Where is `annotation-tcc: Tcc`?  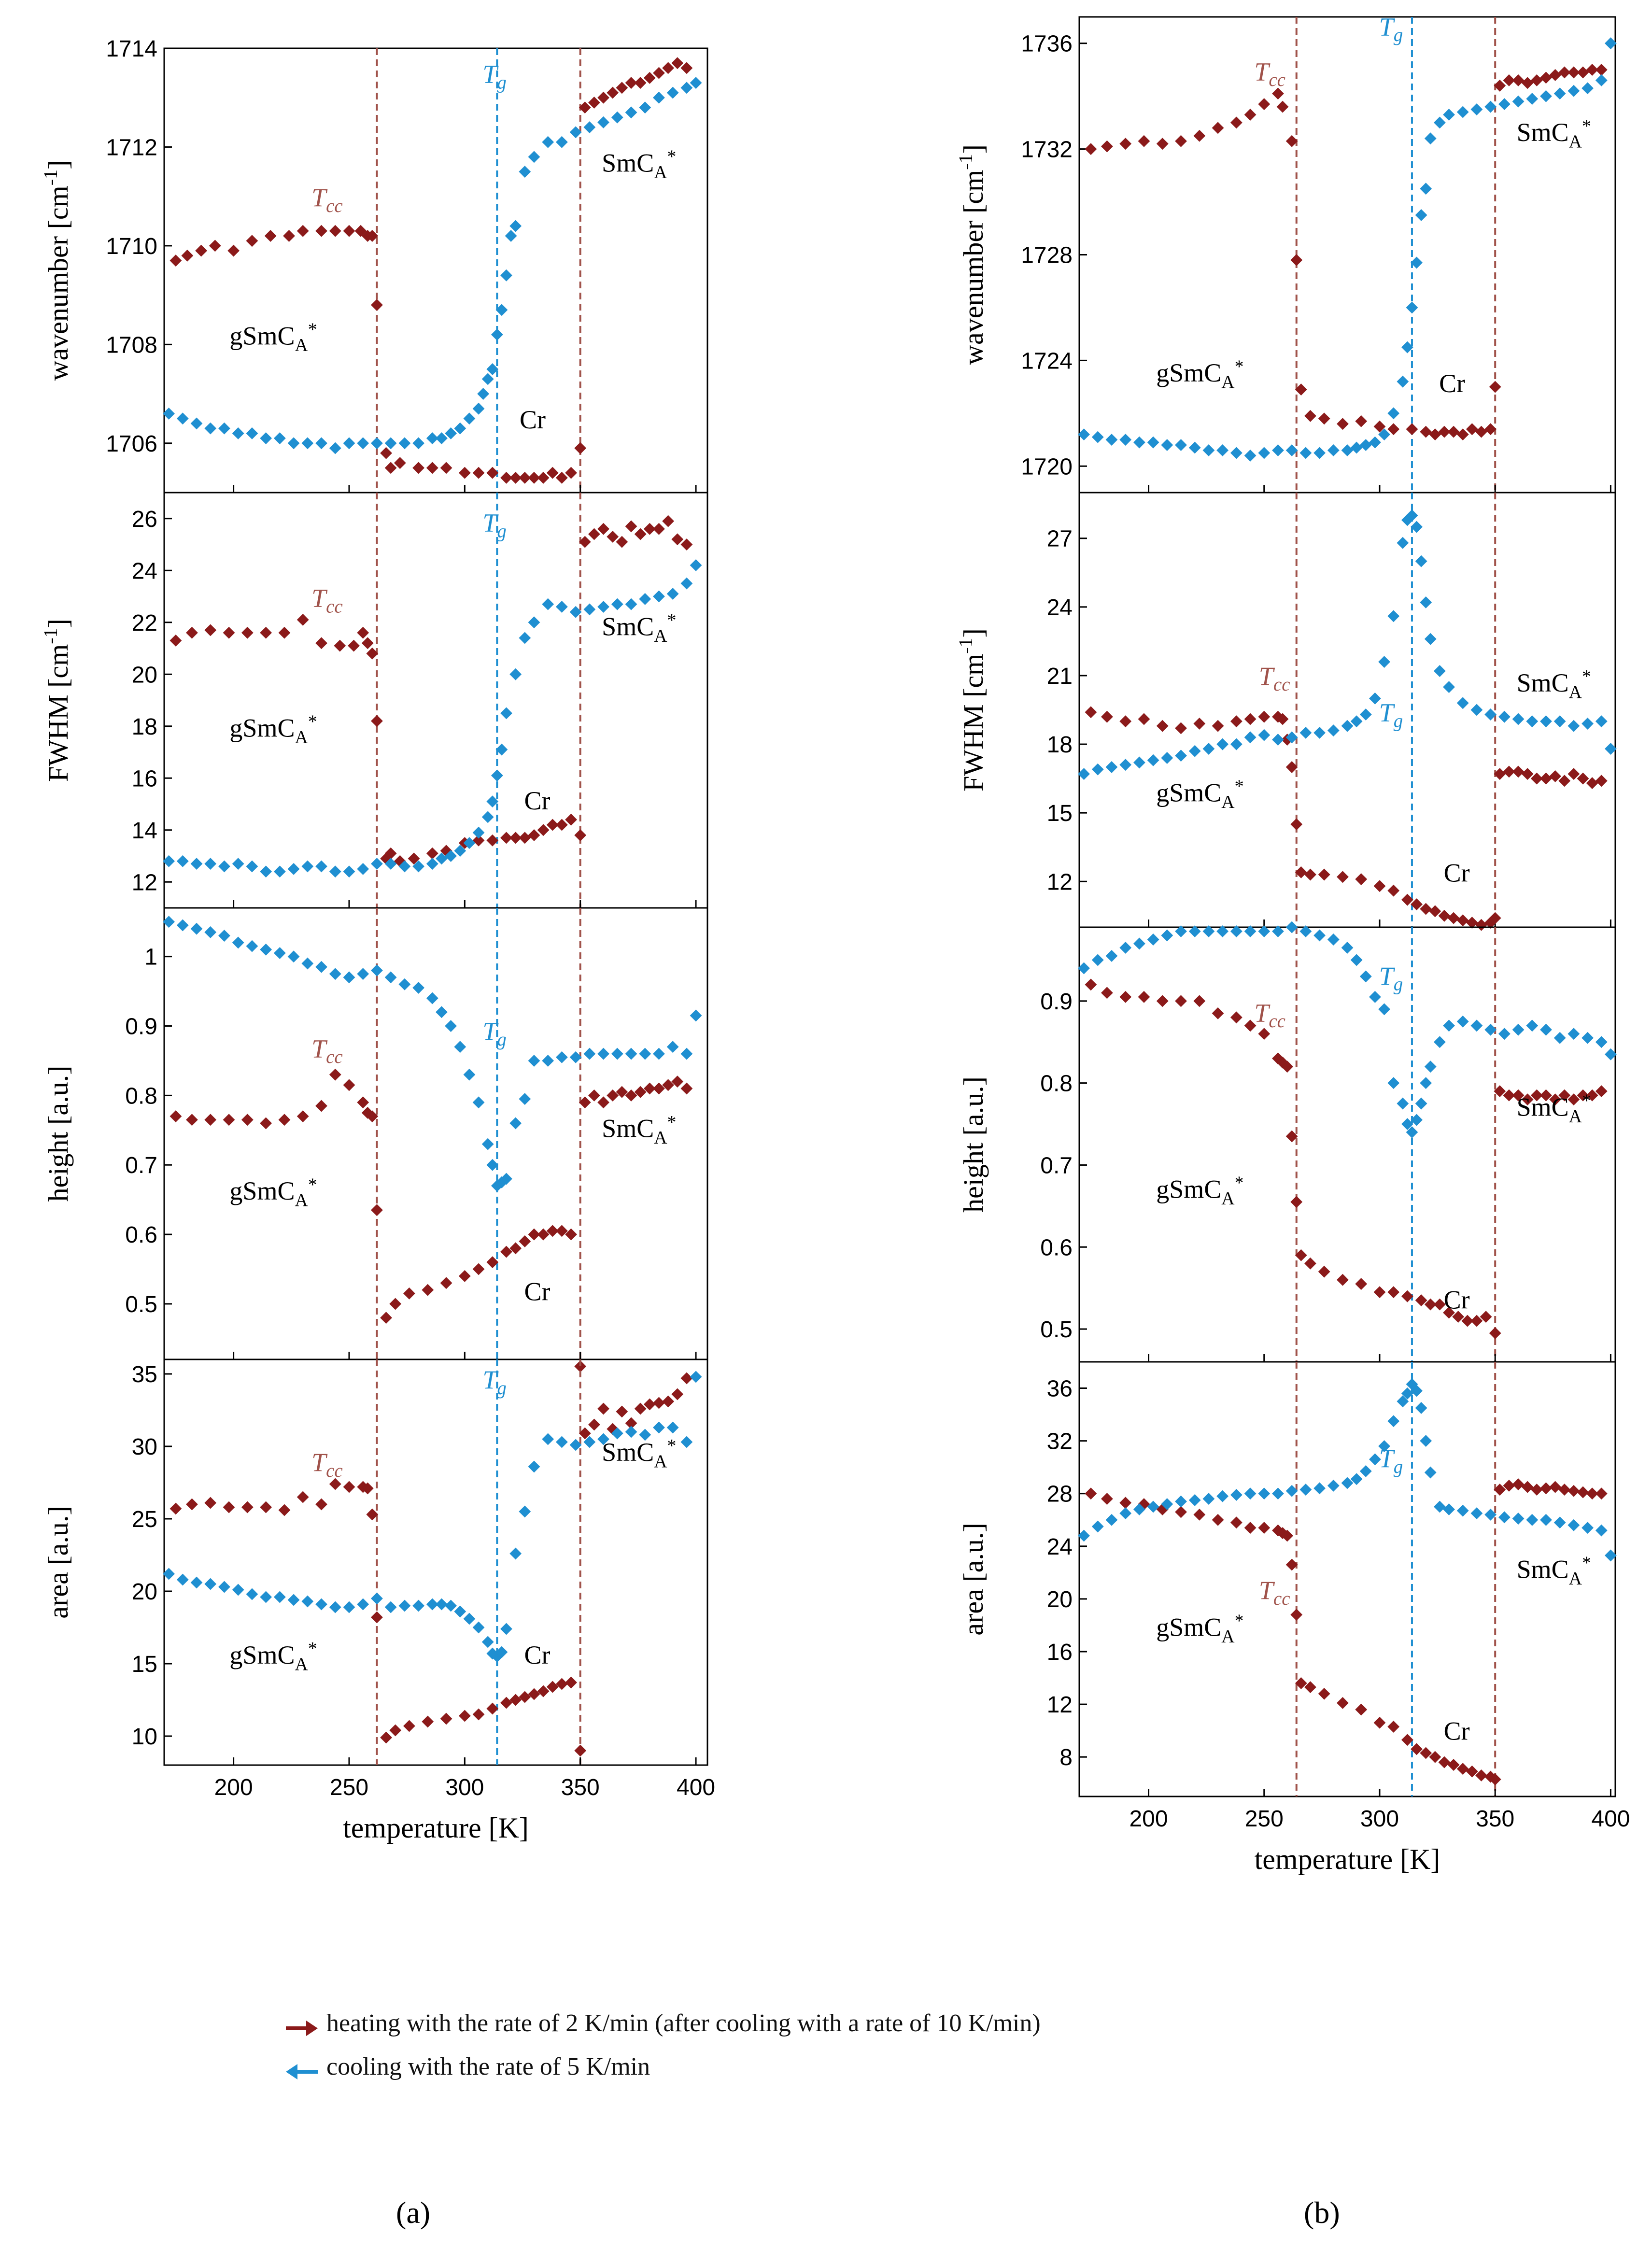 annotation-tcc: Tcc is located at coordinates (1274, 679).